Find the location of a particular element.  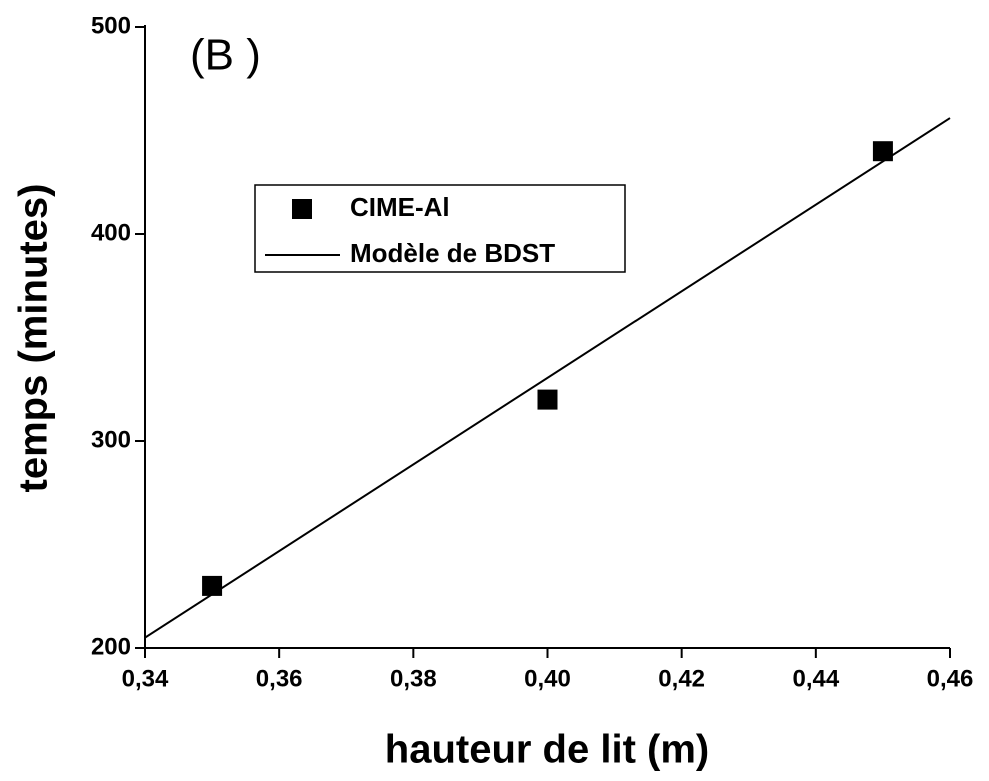

x-tick-label: 0,36 is located at coordinates (279, 678).